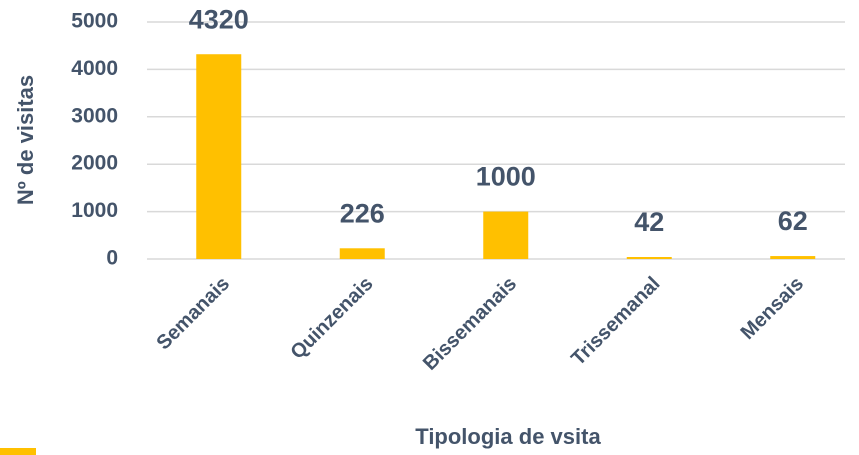 Image resolution: width=859 pixels, height=455 pixels. What do you see at coordinates (362, 213) in the screenshot?
I see `data-label: 226` at bounding box center [362, 213].